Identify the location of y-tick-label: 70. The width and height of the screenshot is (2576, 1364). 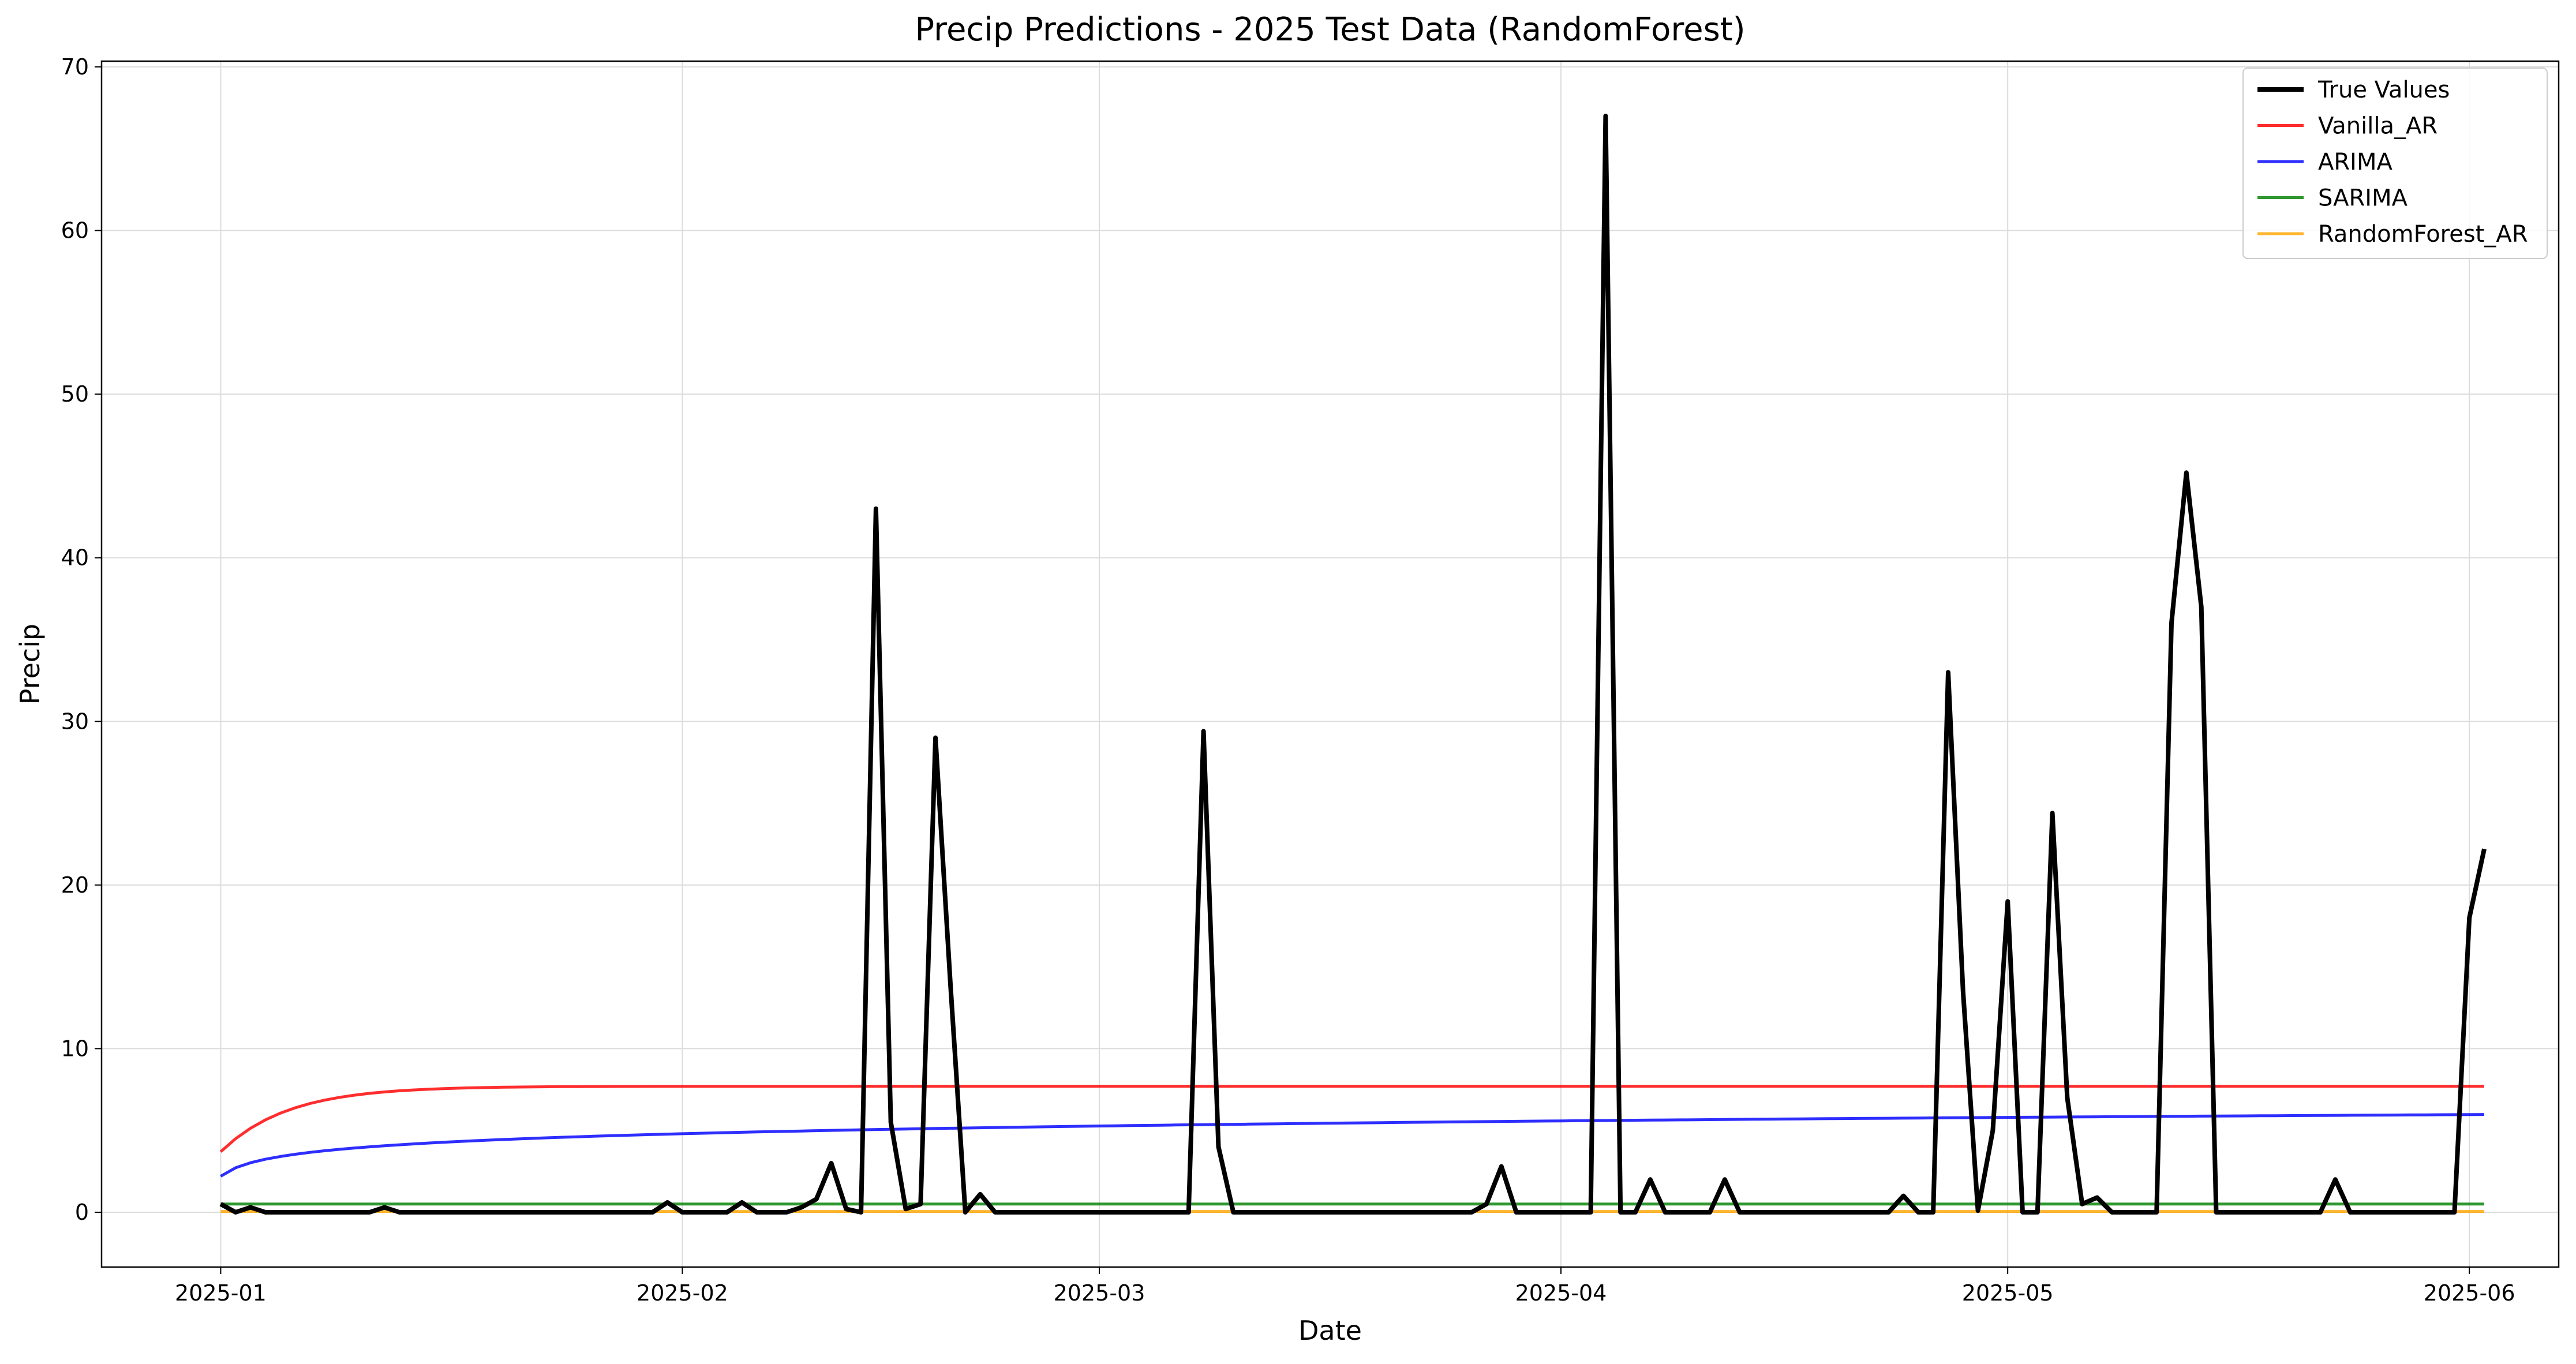
(75, 67).